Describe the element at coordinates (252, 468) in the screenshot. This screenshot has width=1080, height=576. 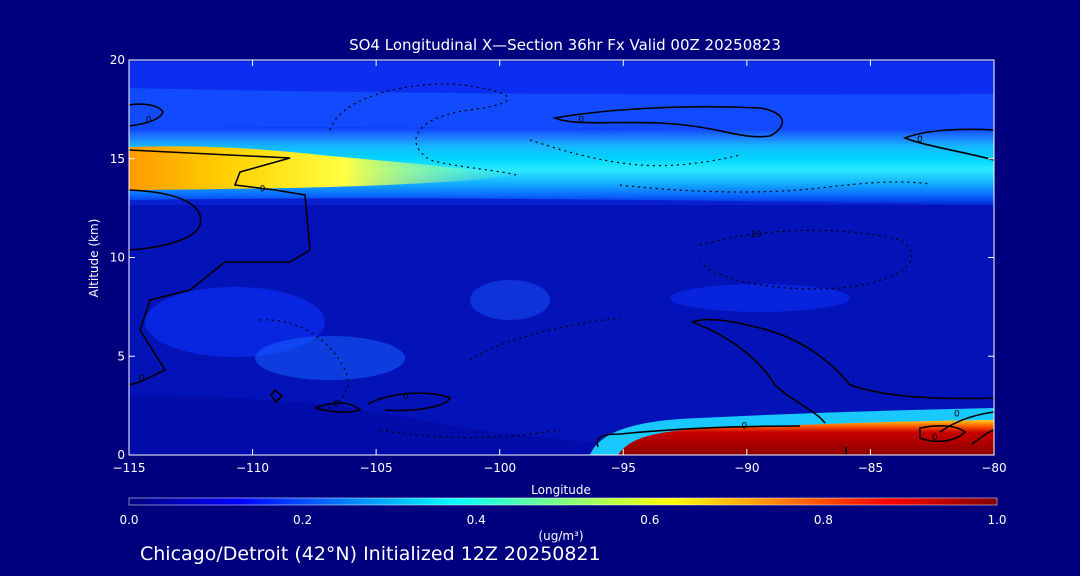
I see `x-tick-label: −110` at that location.